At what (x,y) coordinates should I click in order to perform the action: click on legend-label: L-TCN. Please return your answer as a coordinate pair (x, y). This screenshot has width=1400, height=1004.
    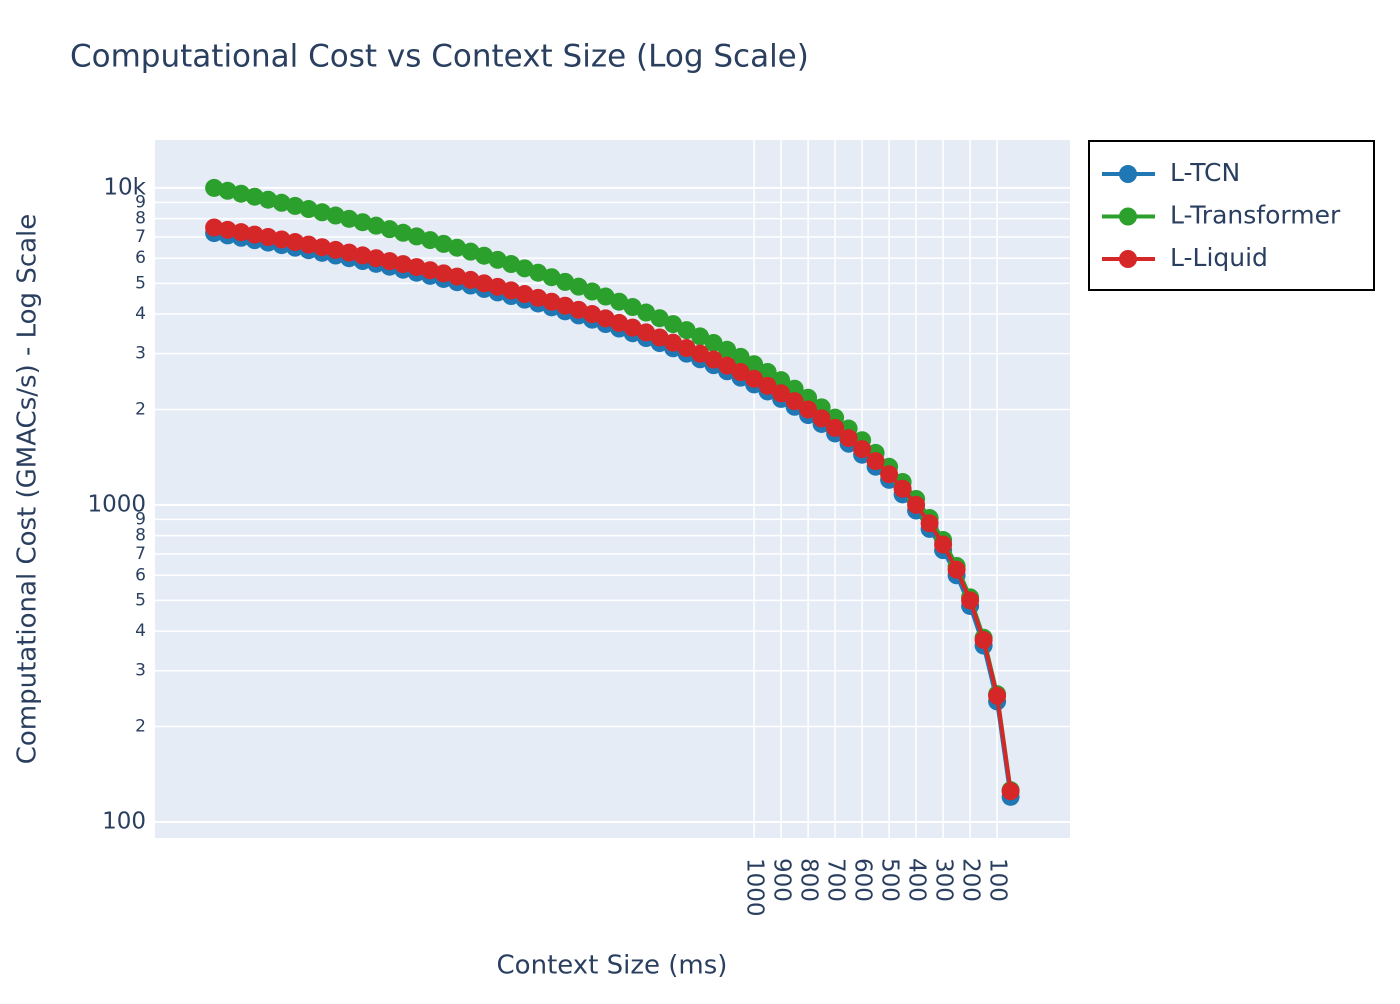
    Looking at the image, I should click on (1205, 172).